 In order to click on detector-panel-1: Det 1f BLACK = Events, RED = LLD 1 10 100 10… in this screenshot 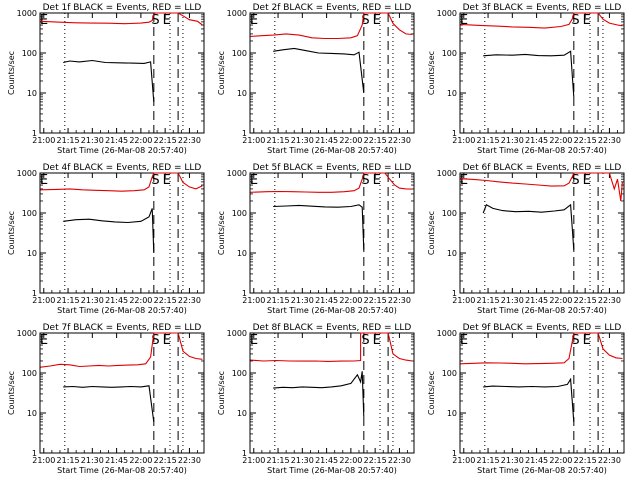, I will do `click(106, 79)`.